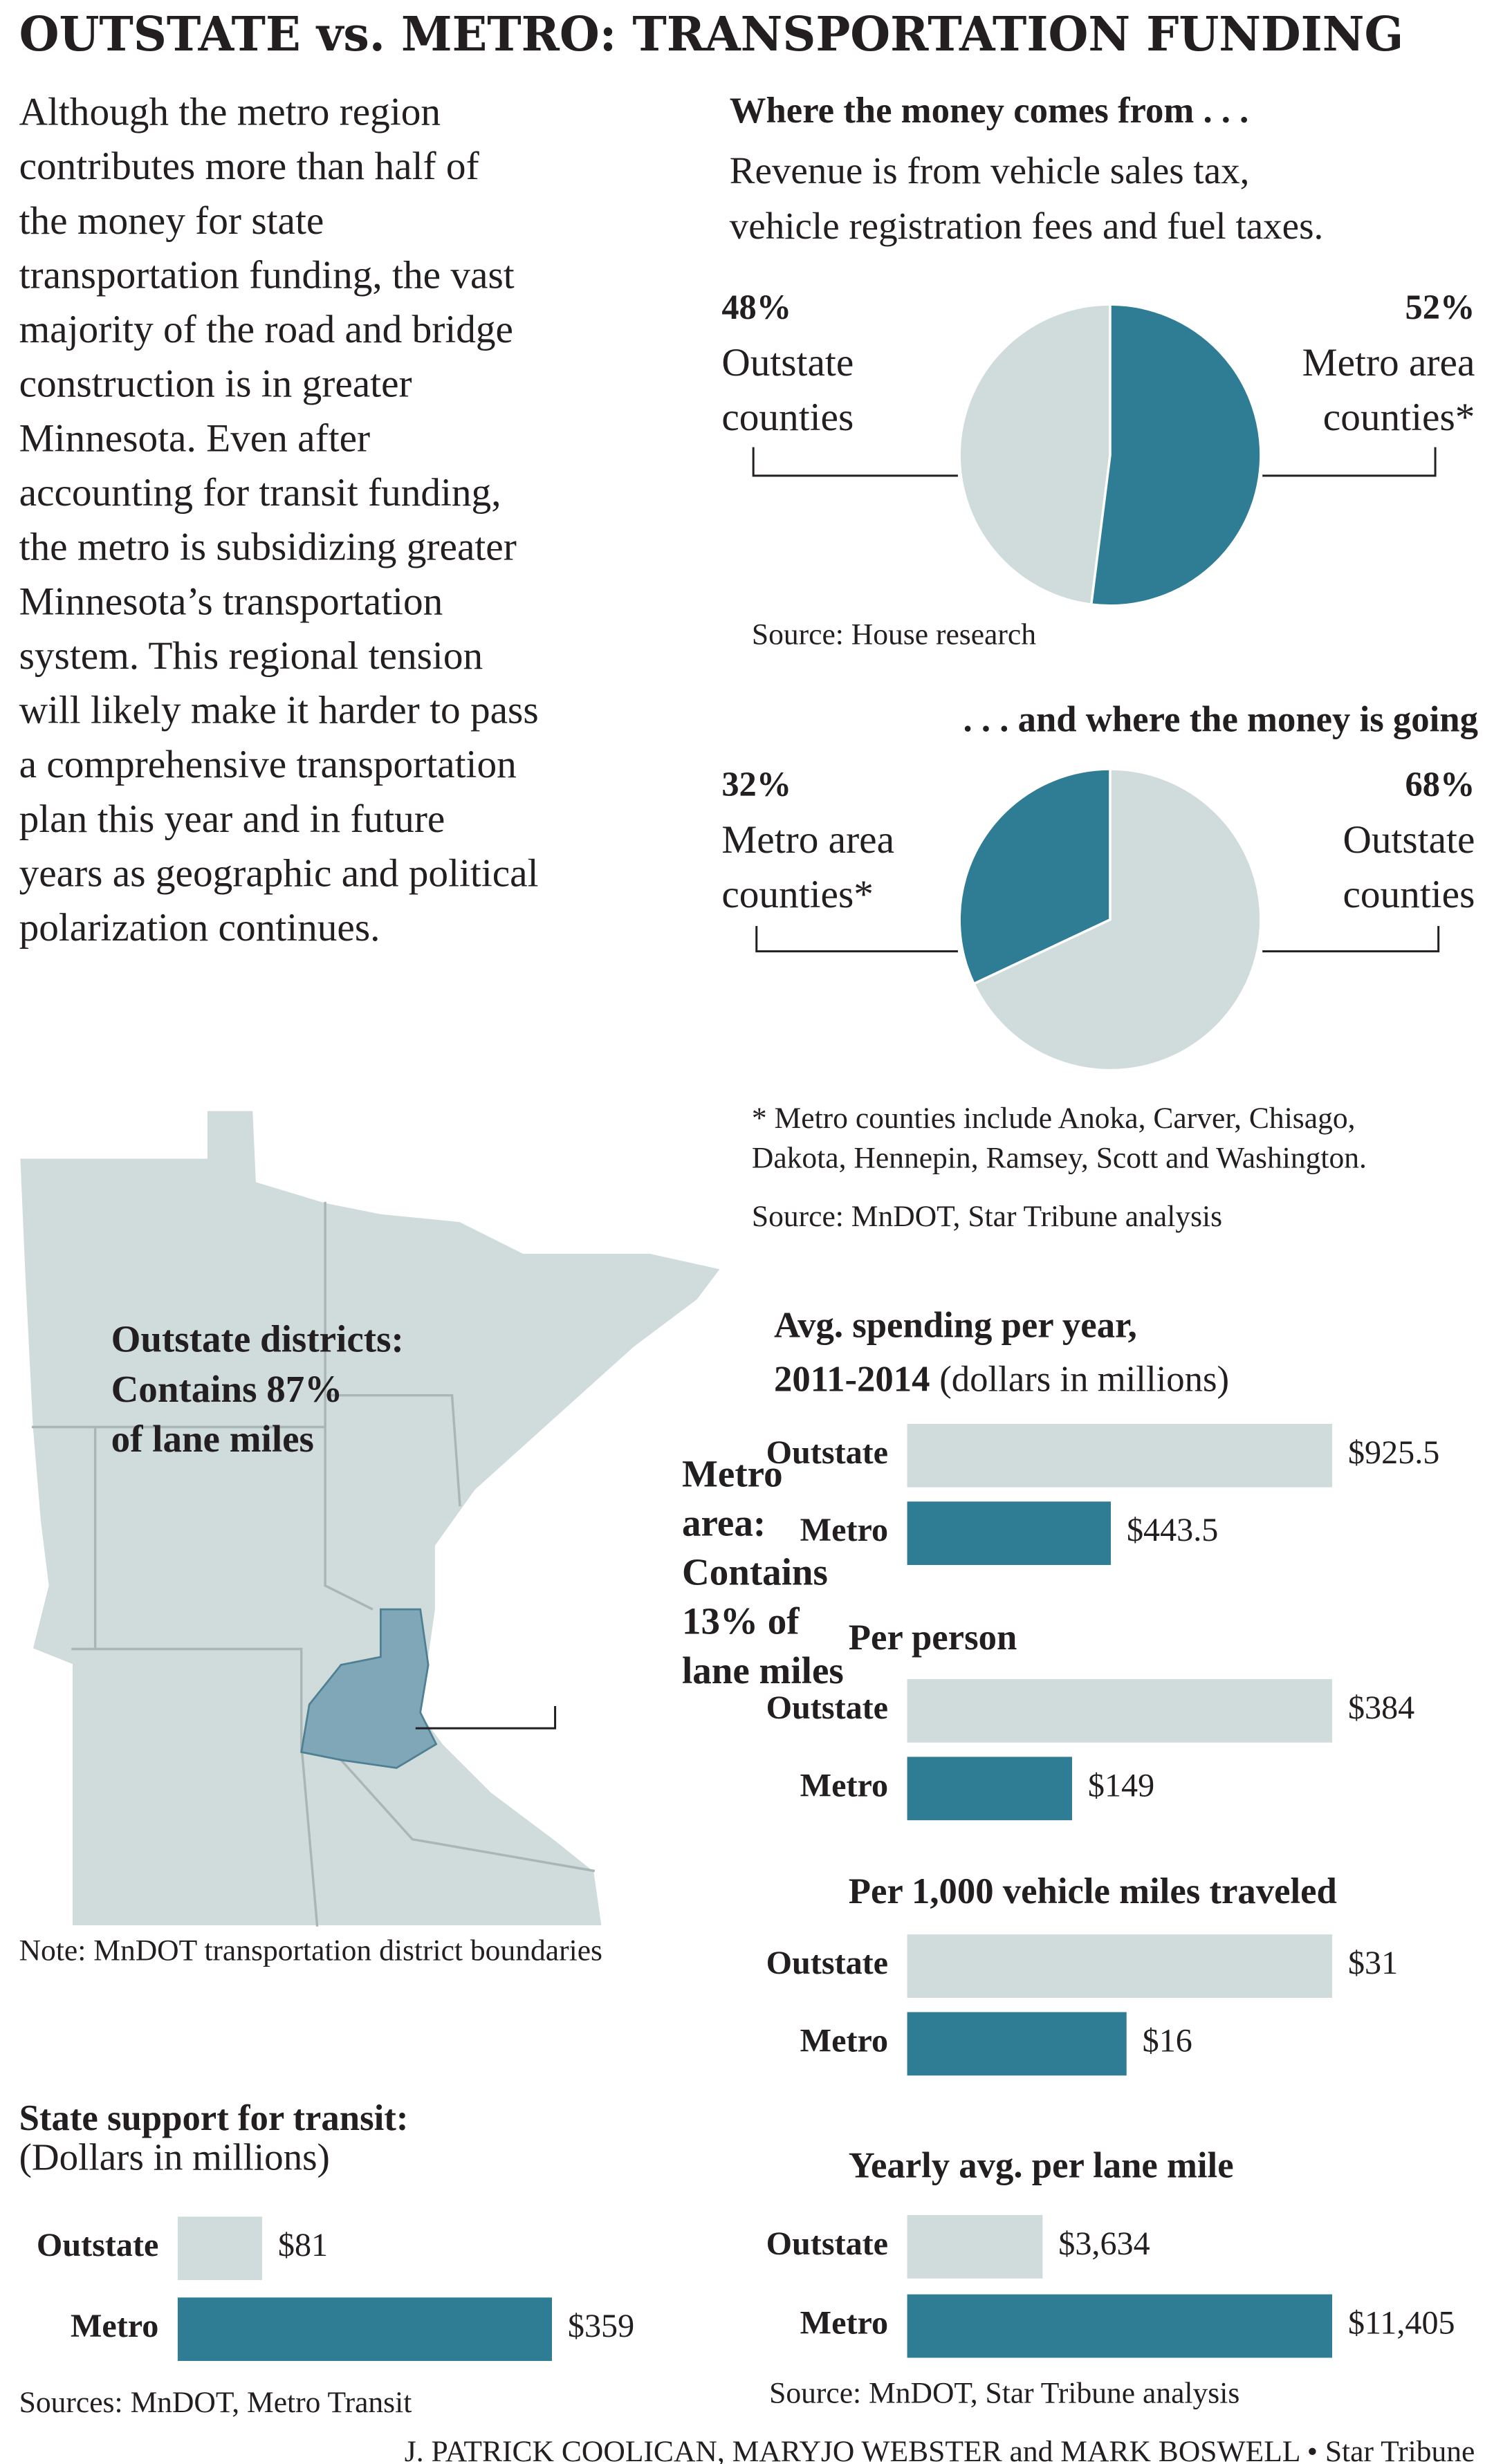 This screenshot has width=1494, height=2464. What do you see at coordinates (1121, 1785) in the screenshot?
I see `bar-value-label: $149` at bounding box center [1121, 1785].